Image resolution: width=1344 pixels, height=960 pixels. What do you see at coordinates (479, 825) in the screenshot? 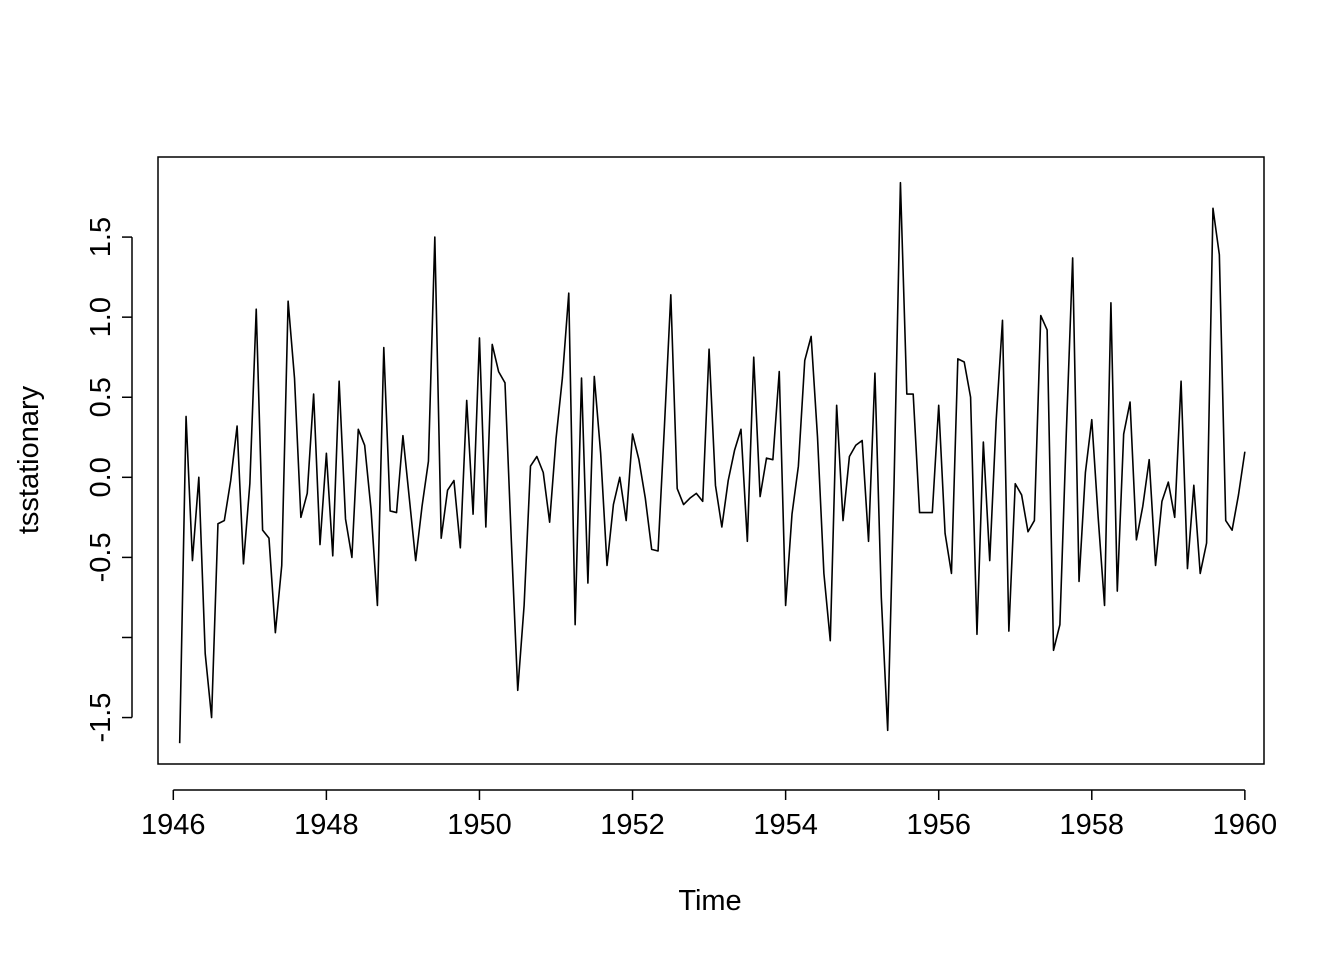
I see `x-tick-label: 1950` at bounding box center [479, 825].